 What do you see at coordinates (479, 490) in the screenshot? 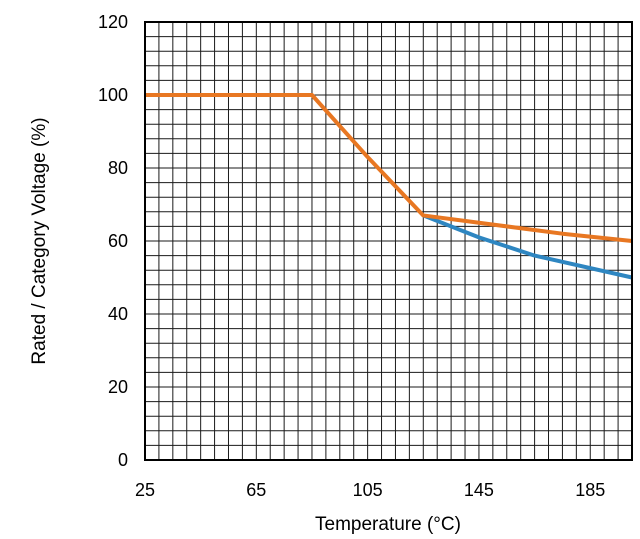
I see `x-tick-label: 145` at bounding box center [479, 490].